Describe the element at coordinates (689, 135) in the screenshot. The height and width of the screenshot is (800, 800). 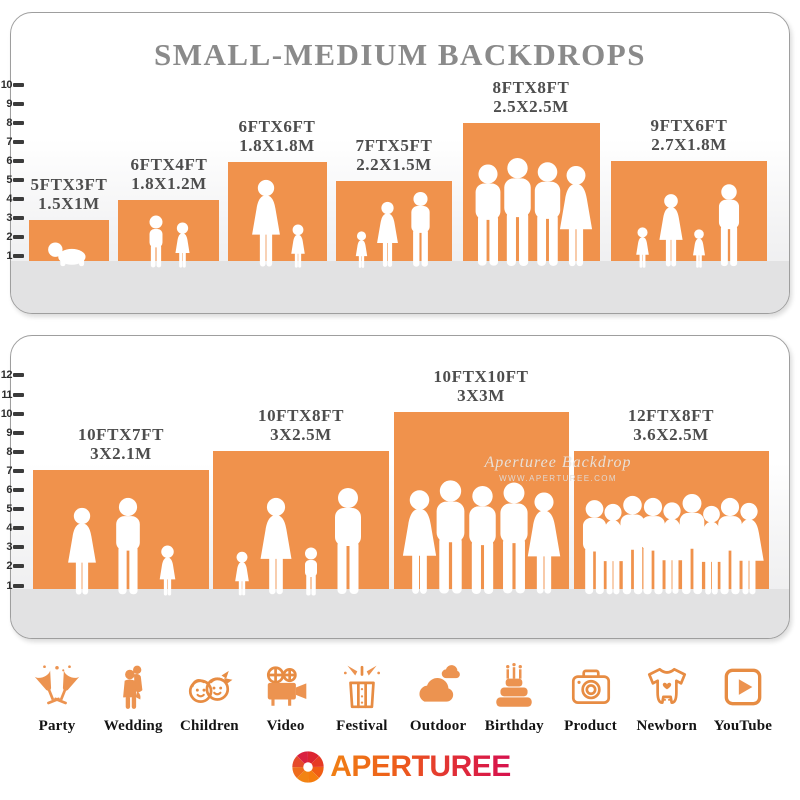
I see `backdrop-size-label: 9FTX6FT 2.7X1.8M` at that location.